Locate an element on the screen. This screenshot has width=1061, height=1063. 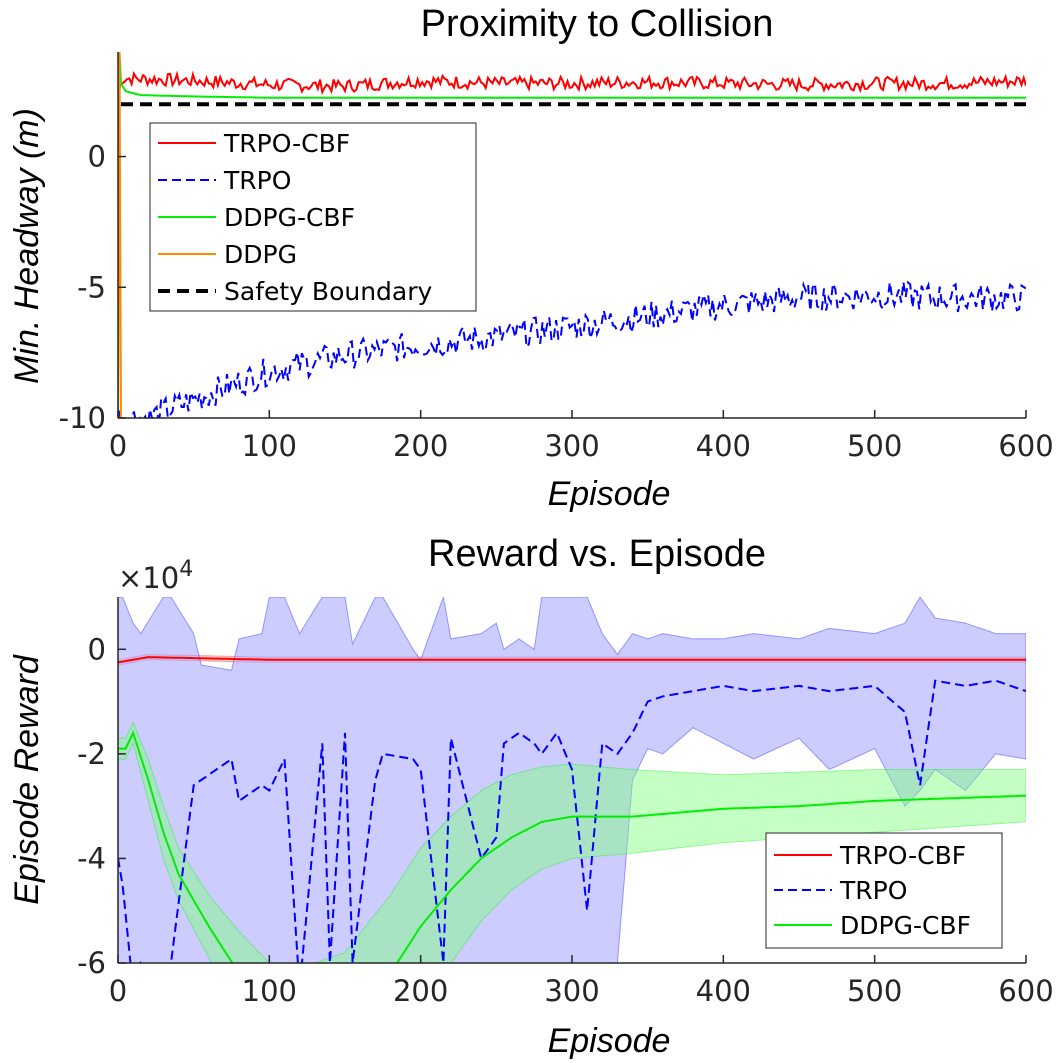
x-axis-label-reward: Episode is located at coordinates (609, 1041).